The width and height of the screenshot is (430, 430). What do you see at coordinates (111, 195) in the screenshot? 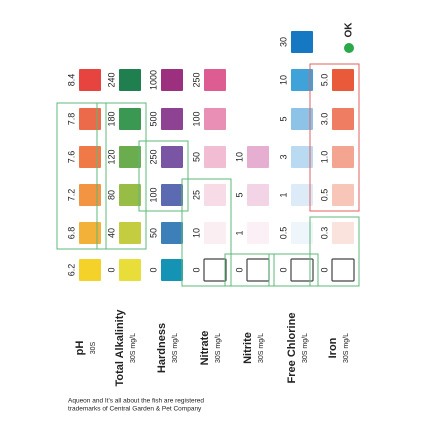
I see `swatch-label: 80` at bounding box center [111, 195].